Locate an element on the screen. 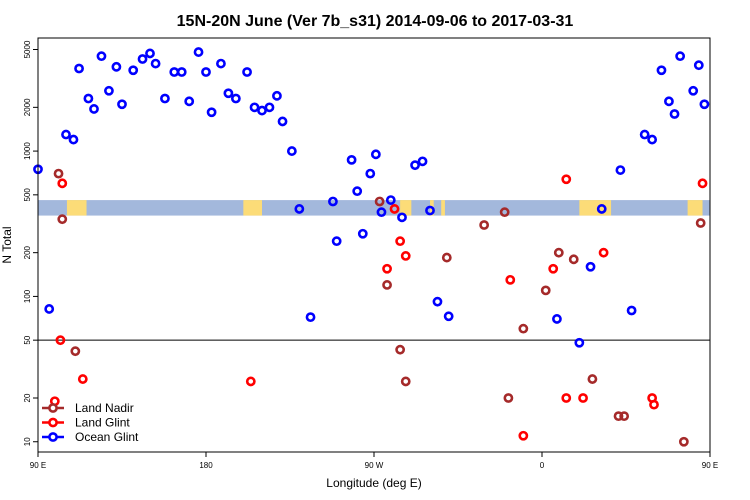  land-segment is located at coordinates (406, 208).